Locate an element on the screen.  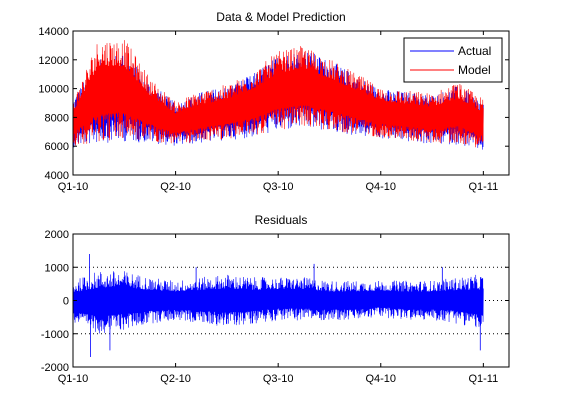
top-y-tick-label: 12000 is located at coordinates (53, 61).